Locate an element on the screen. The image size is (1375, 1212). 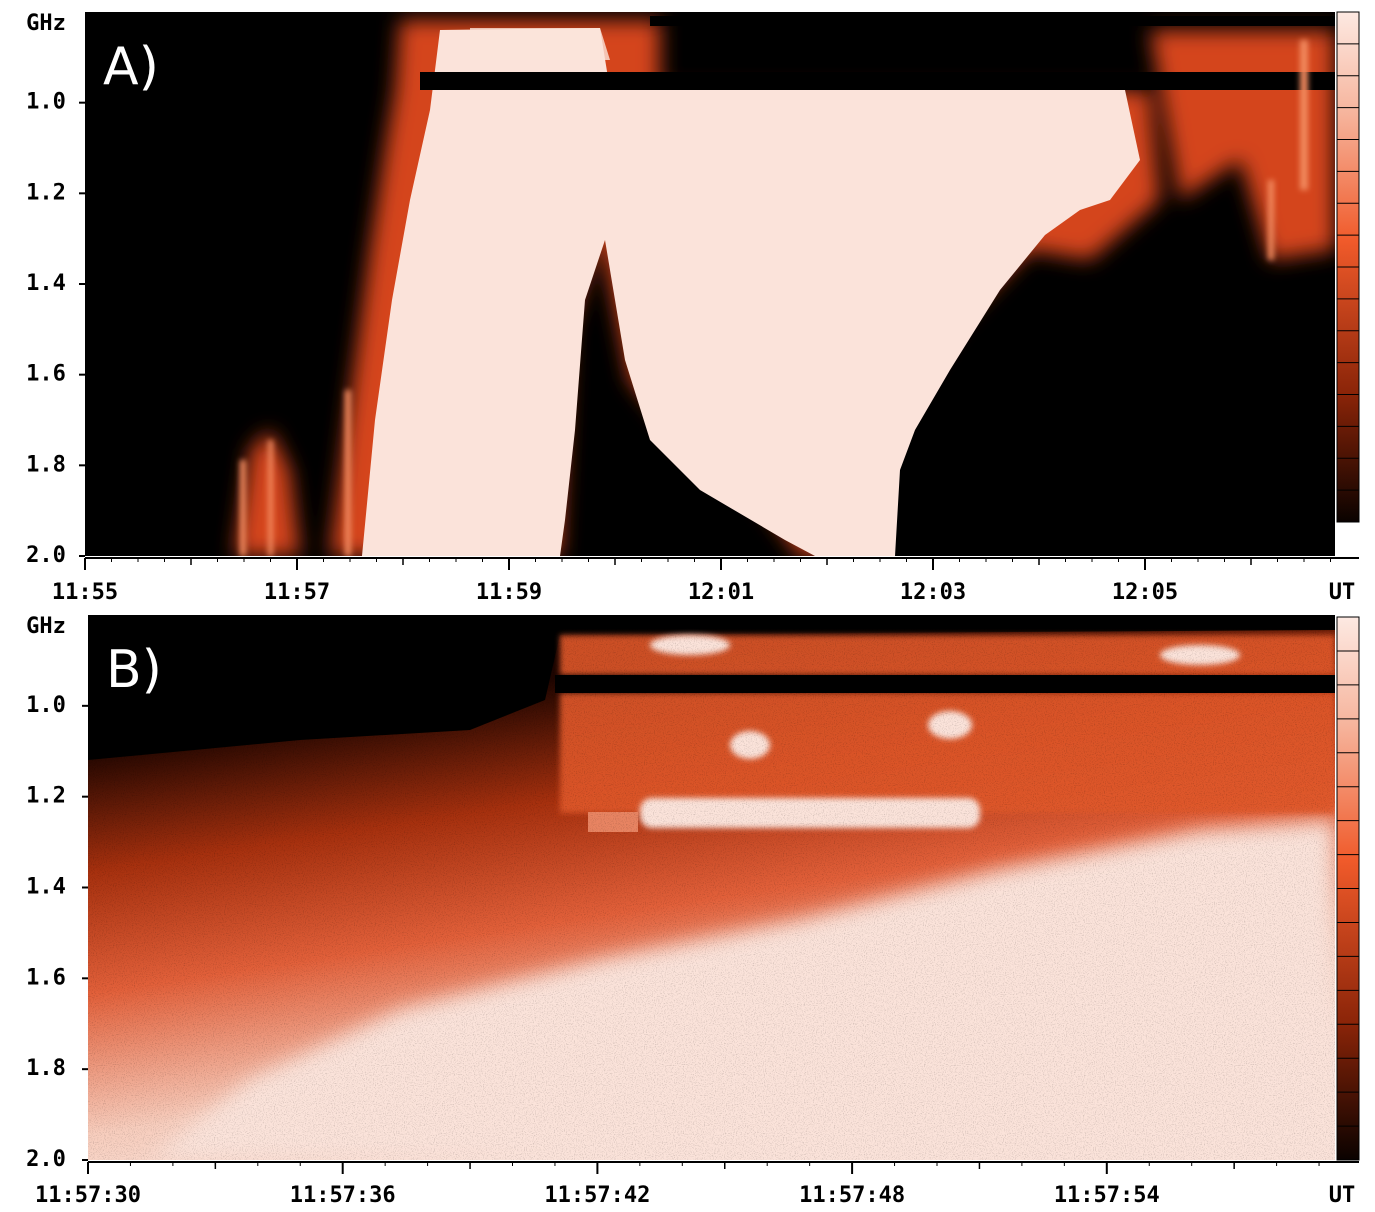
x-tick-label: 11:59 is located at coordinates (509, 592).